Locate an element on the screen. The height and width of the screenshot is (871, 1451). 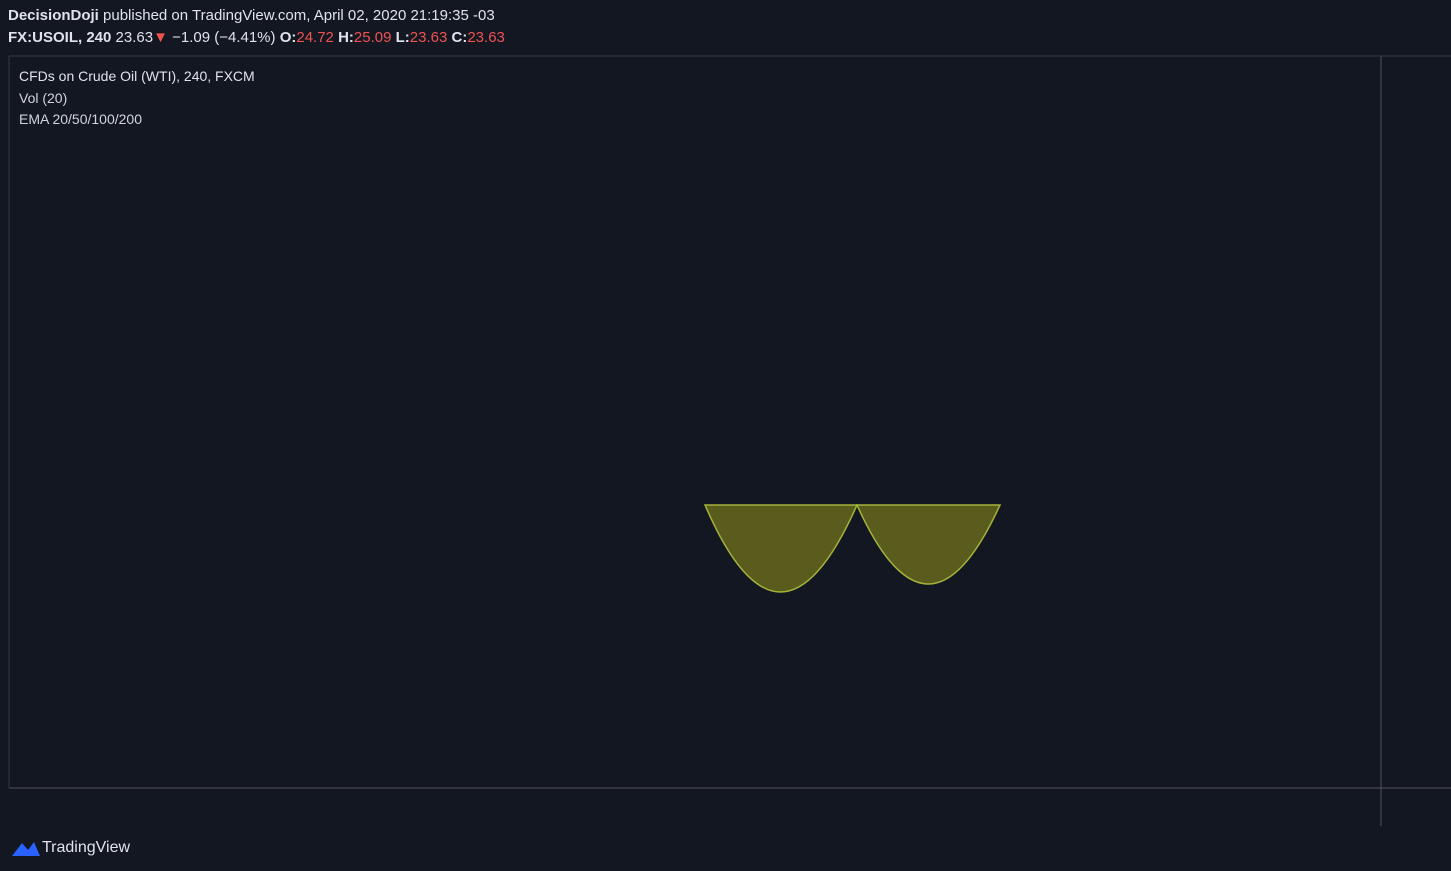
high: 25.09 is located at coordinates (372, 37).